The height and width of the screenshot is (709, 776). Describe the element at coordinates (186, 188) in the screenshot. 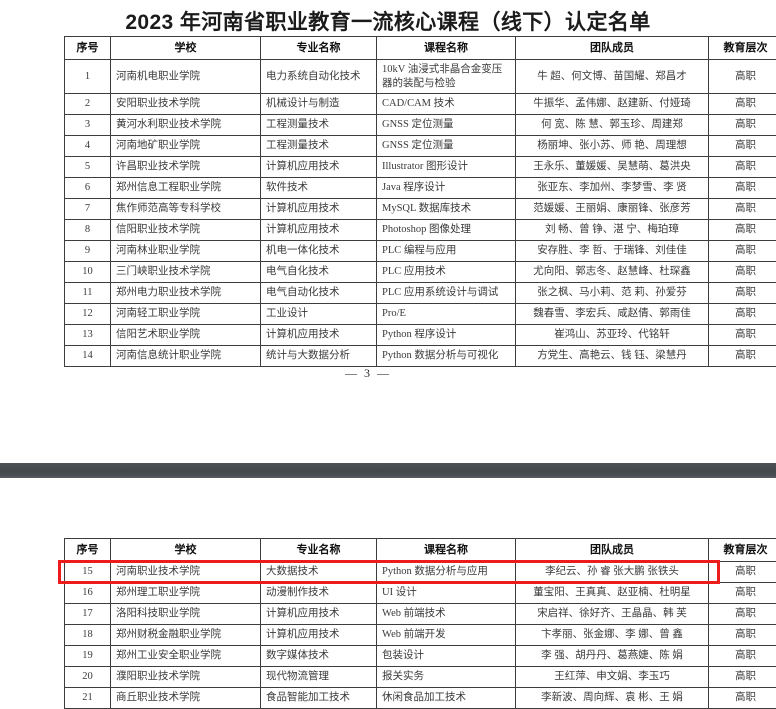

I see `row-cell-school: 郑州信息工程职业学院` at that location.